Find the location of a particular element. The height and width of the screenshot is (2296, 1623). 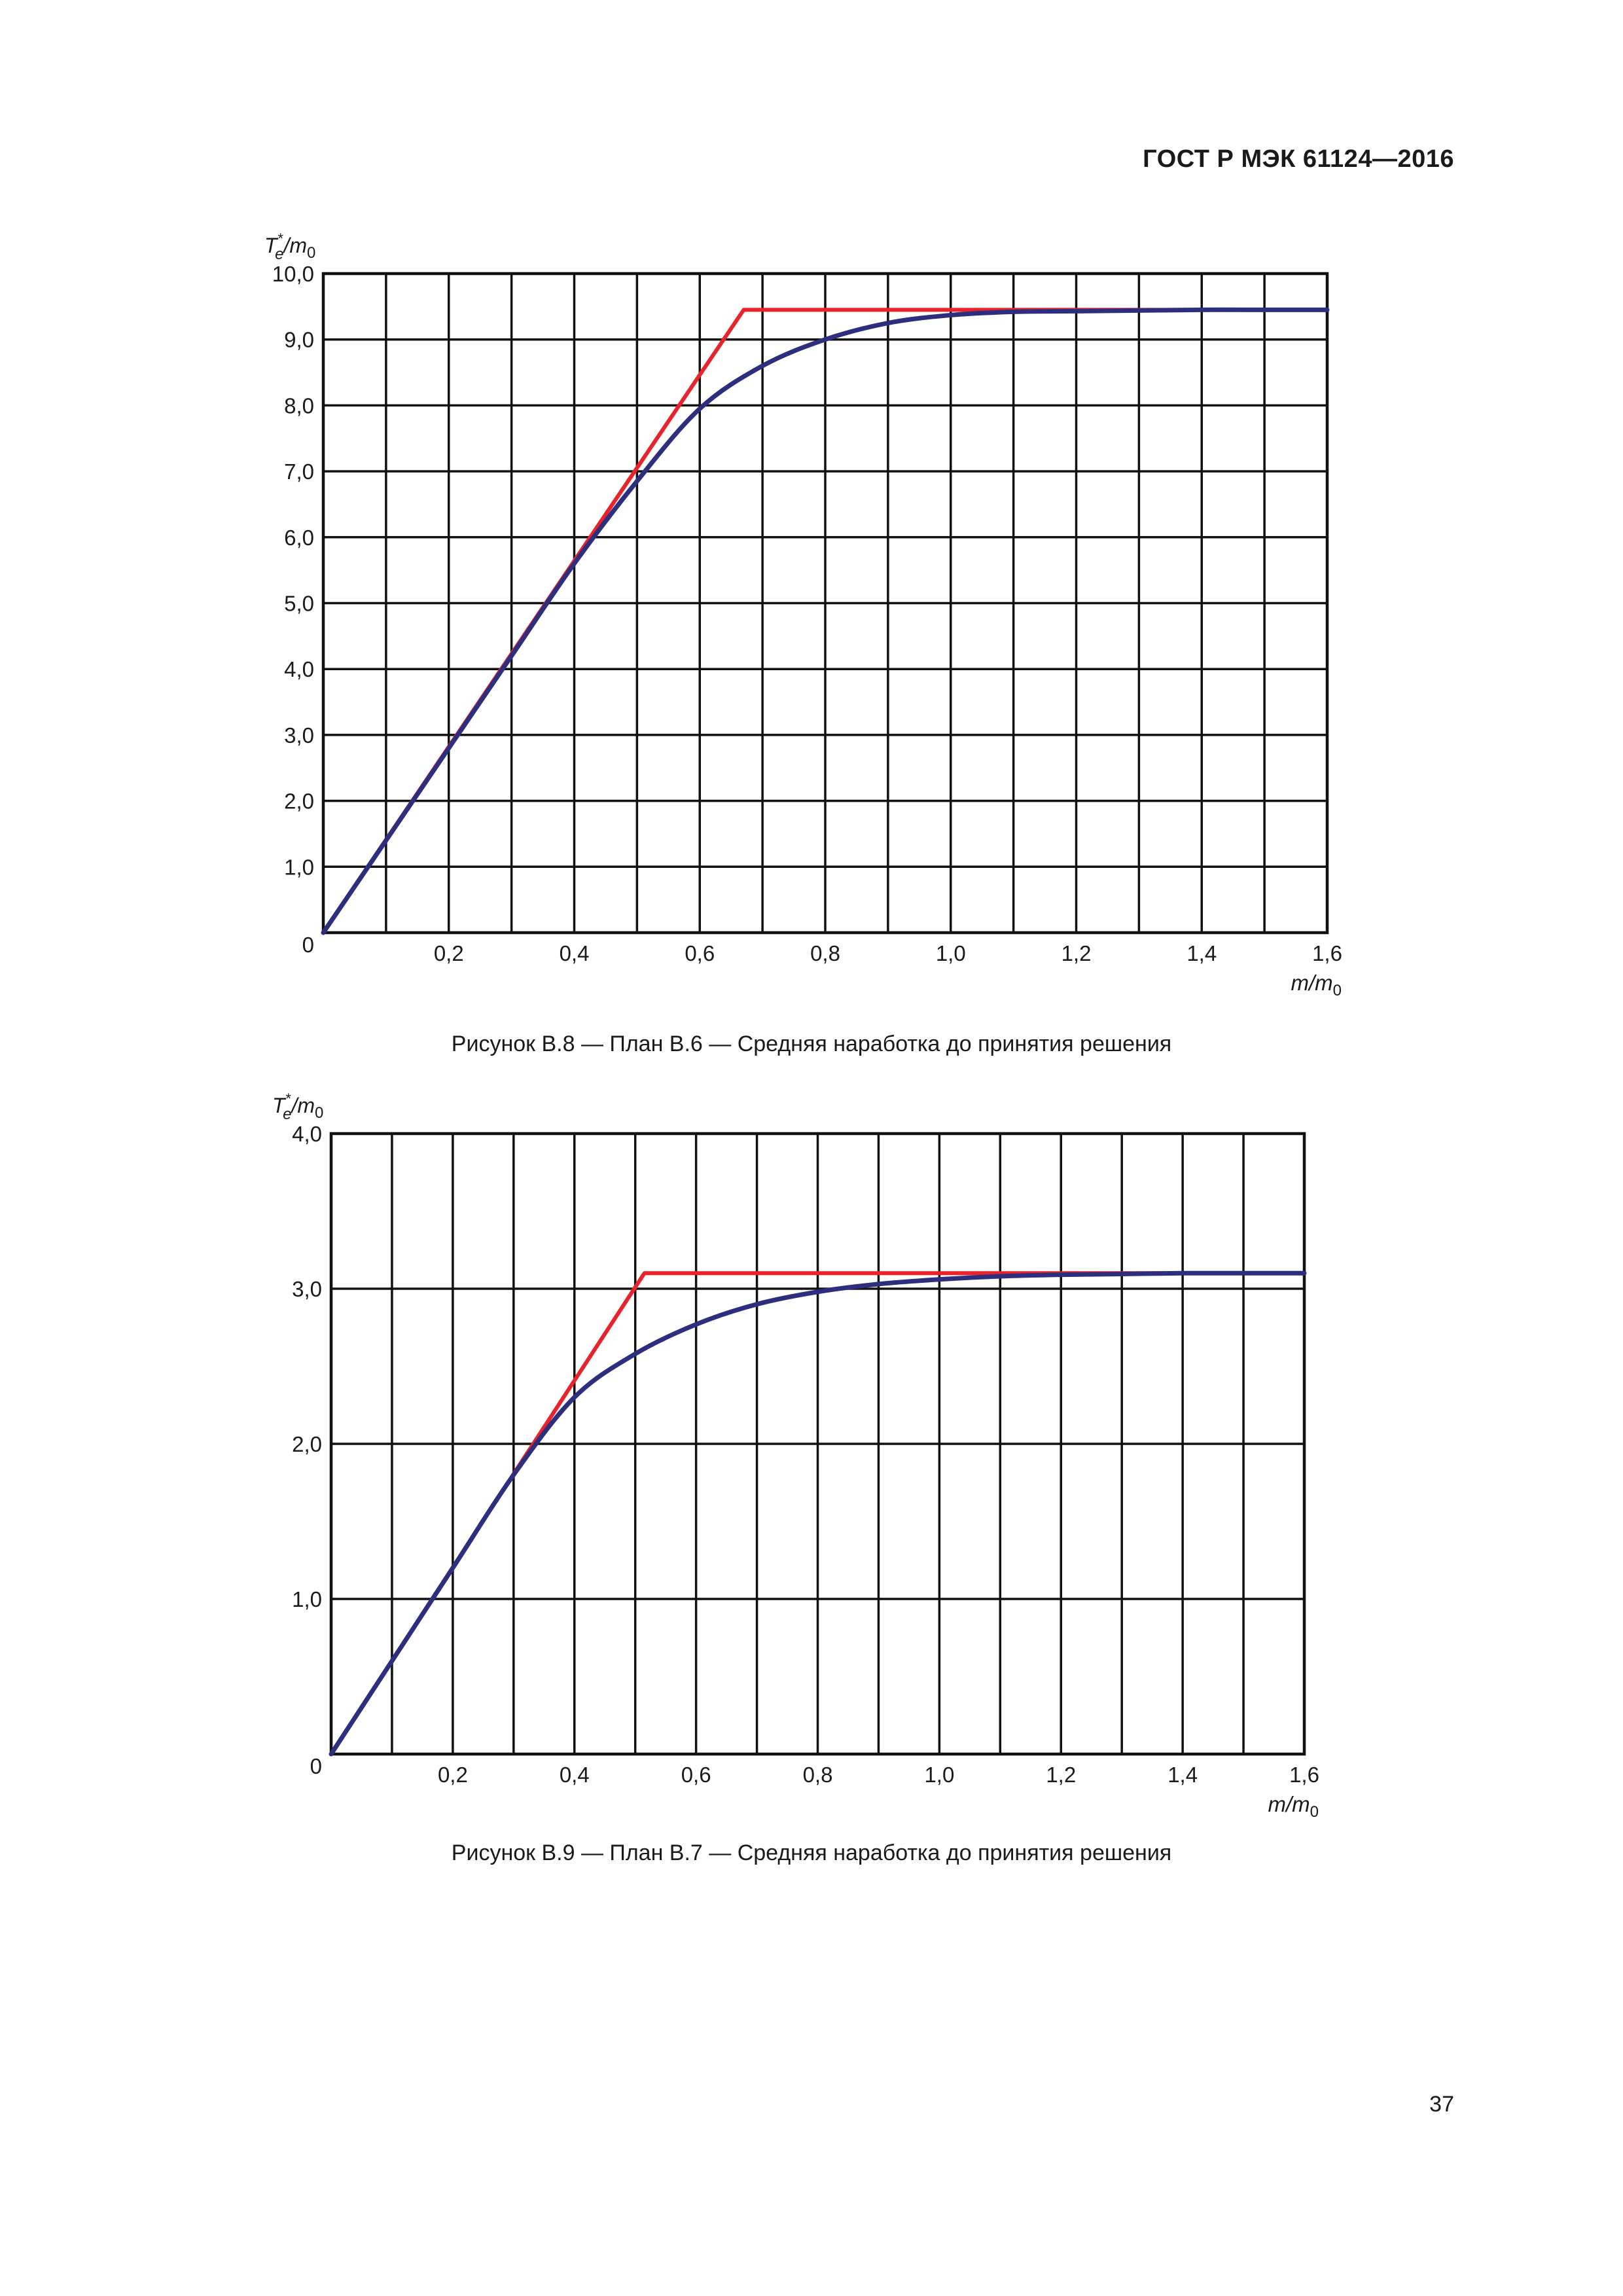

y-tick-label: 5,0 is located at coordinates (299, 604).